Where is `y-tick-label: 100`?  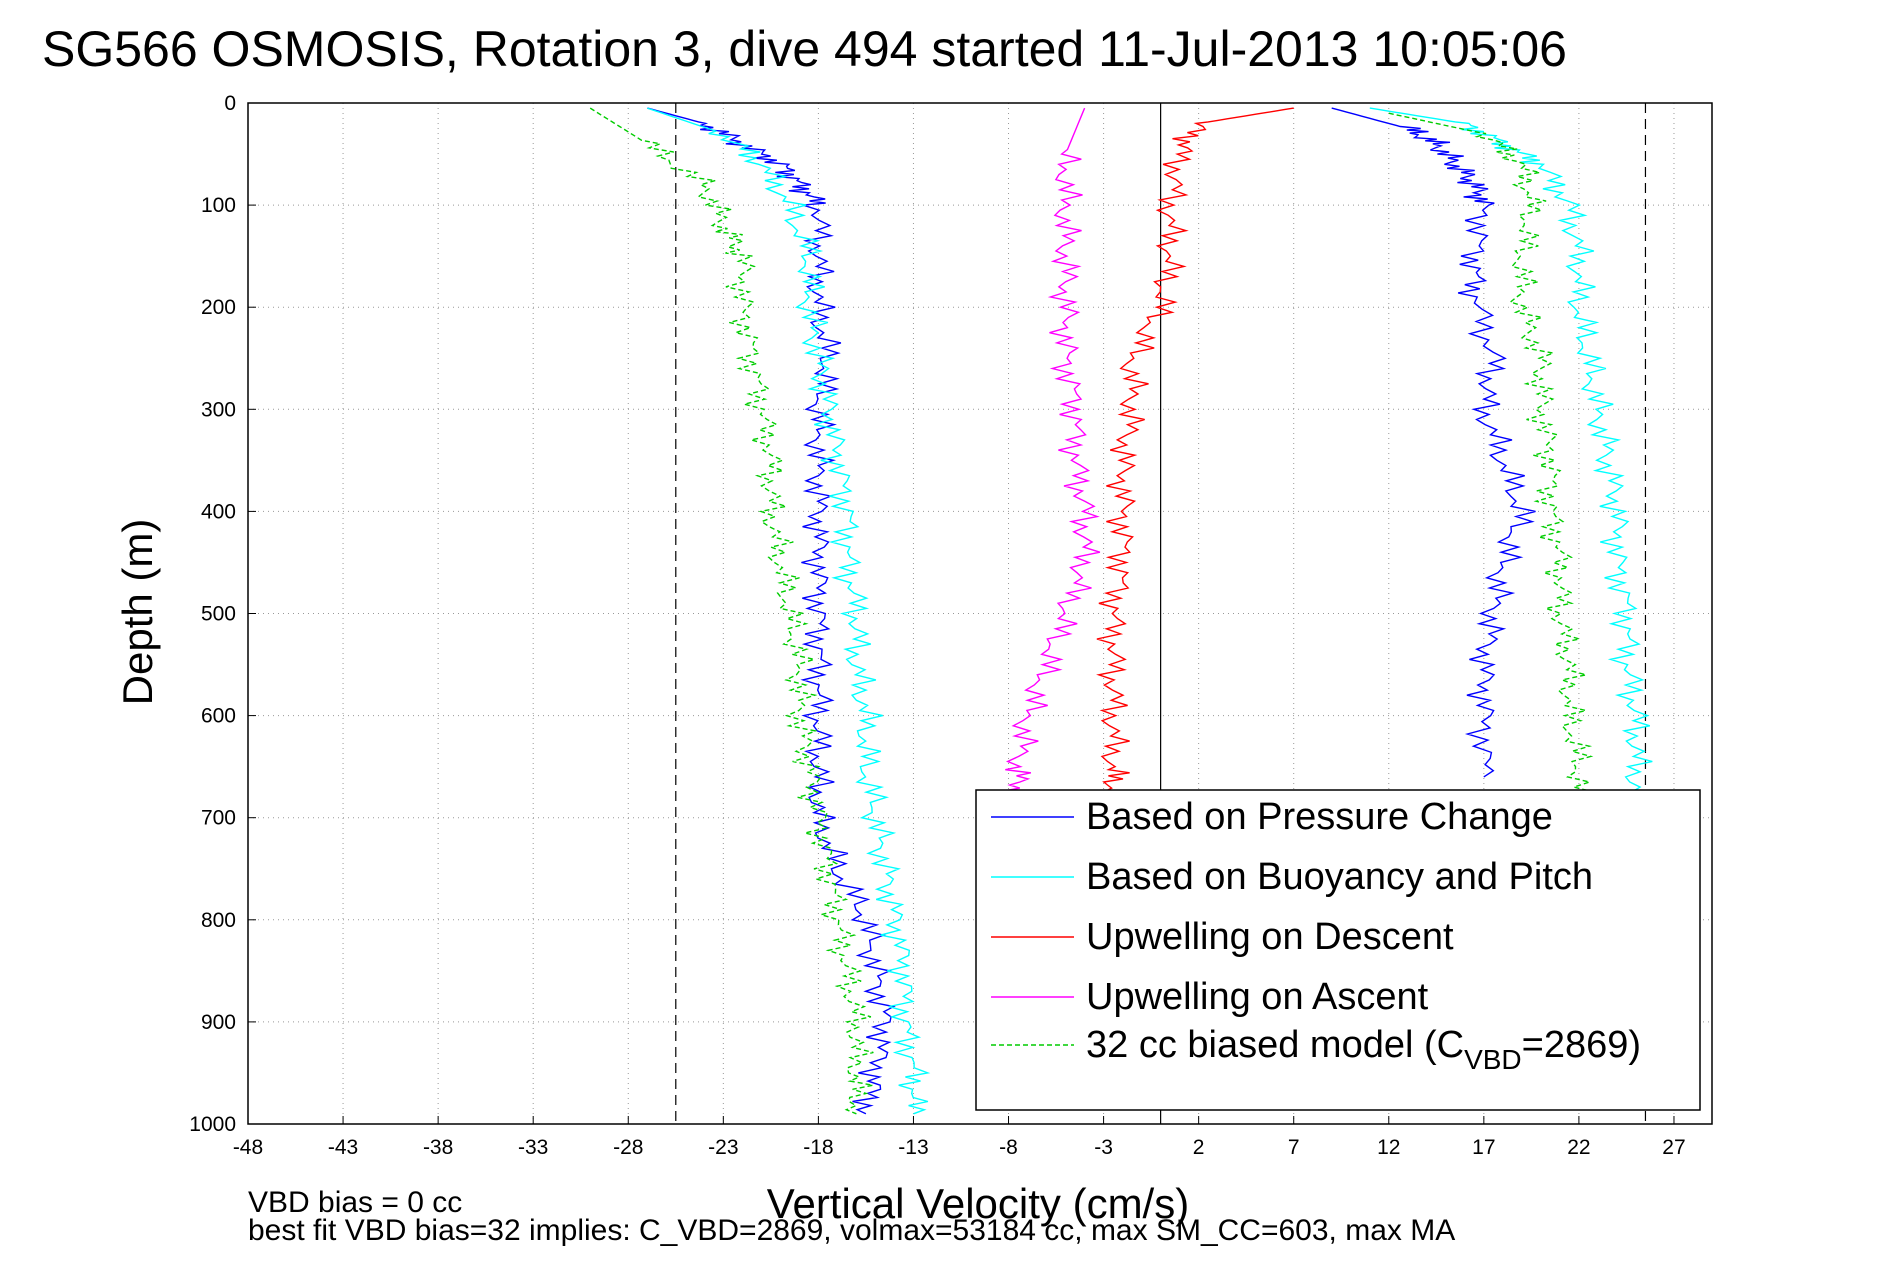
y-tick-label: 100 is located at coordinates (218, 205).